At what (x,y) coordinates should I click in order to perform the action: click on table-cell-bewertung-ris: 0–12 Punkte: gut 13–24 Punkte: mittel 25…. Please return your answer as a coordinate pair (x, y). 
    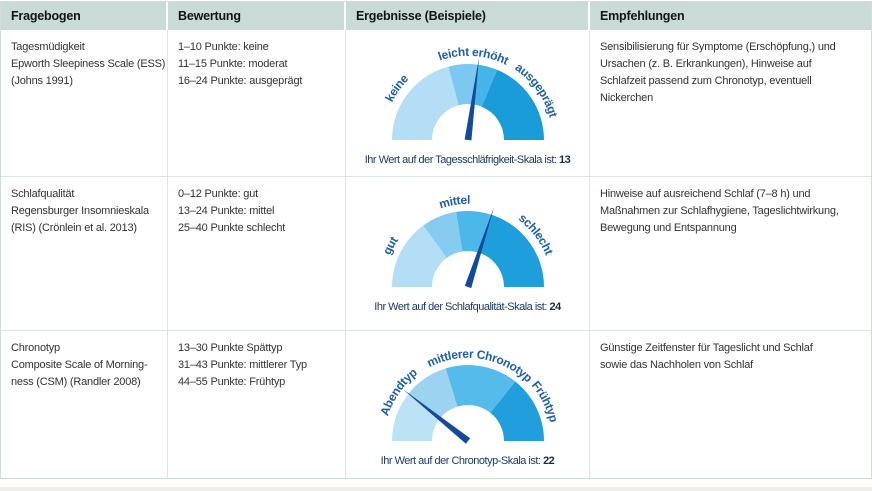
    Looking at the image, I should click on (257, 254).